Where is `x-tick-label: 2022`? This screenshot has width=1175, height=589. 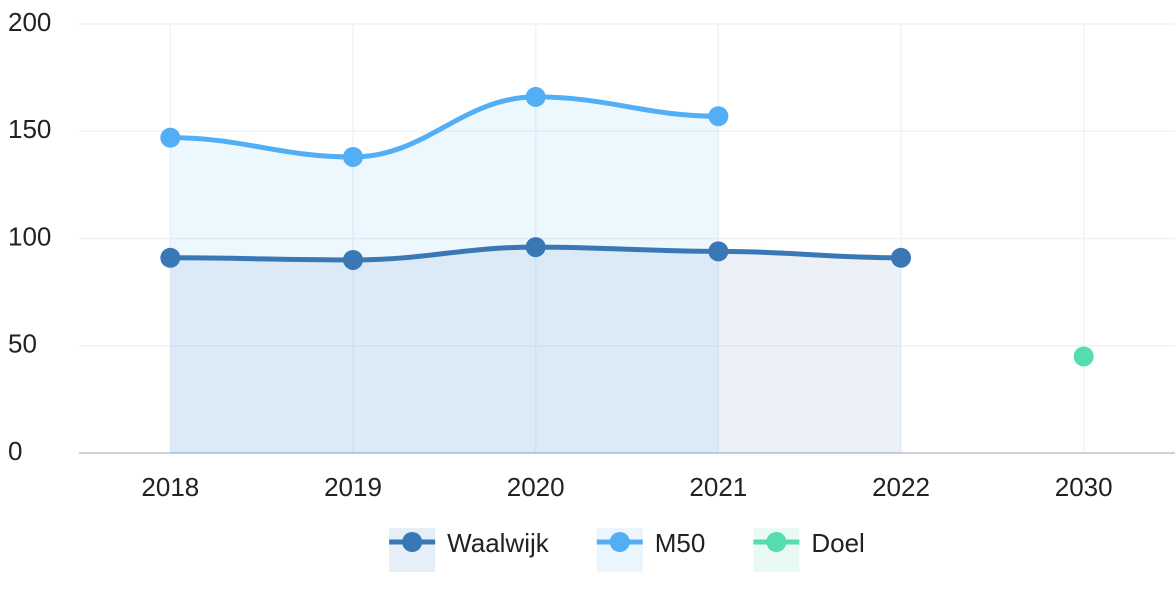 x-tick-label: 2022 is located at coordinates (901, 487).